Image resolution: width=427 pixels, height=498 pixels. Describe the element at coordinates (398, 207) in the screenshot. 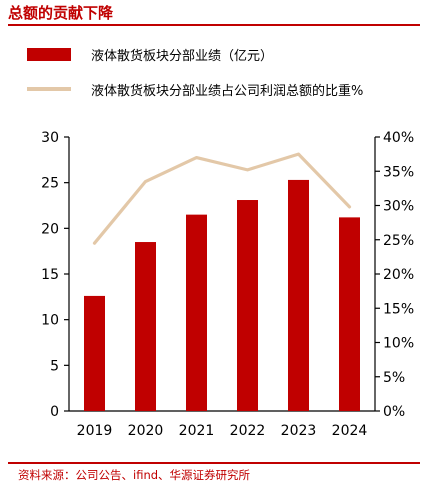

I see `y-right-tick-label: 30%` at that location.